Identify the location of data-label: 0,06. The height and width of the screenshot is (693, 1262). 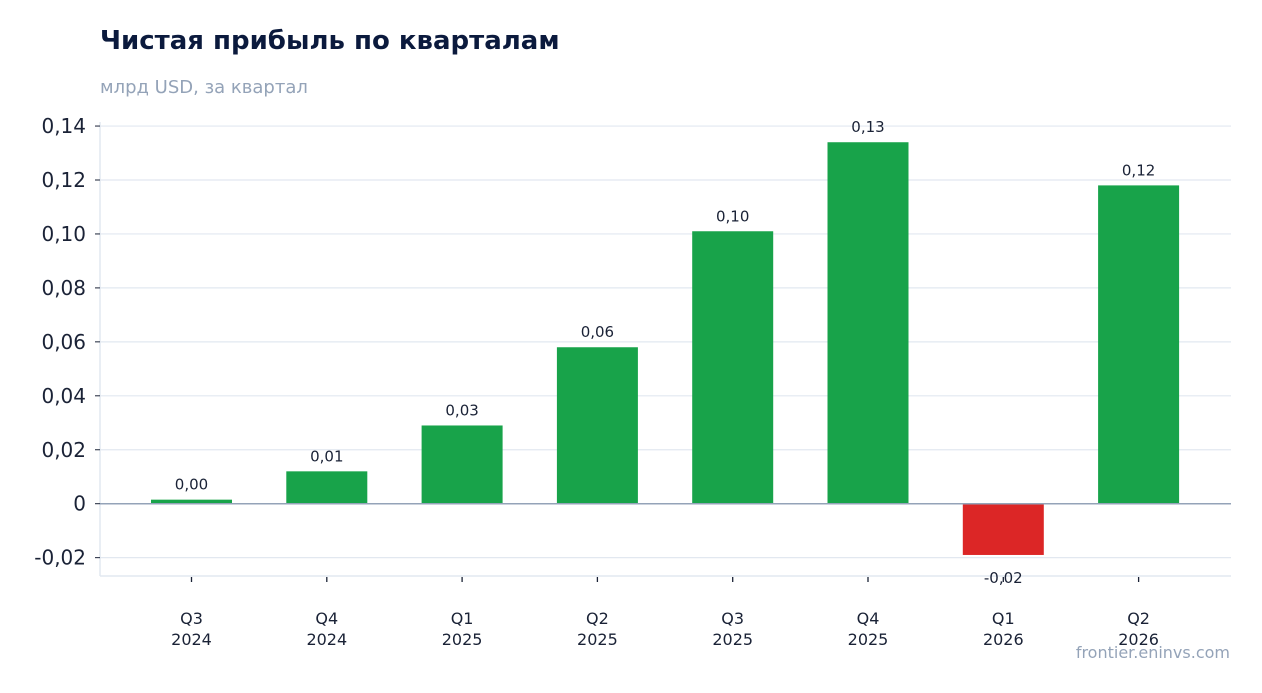
(597, 332).